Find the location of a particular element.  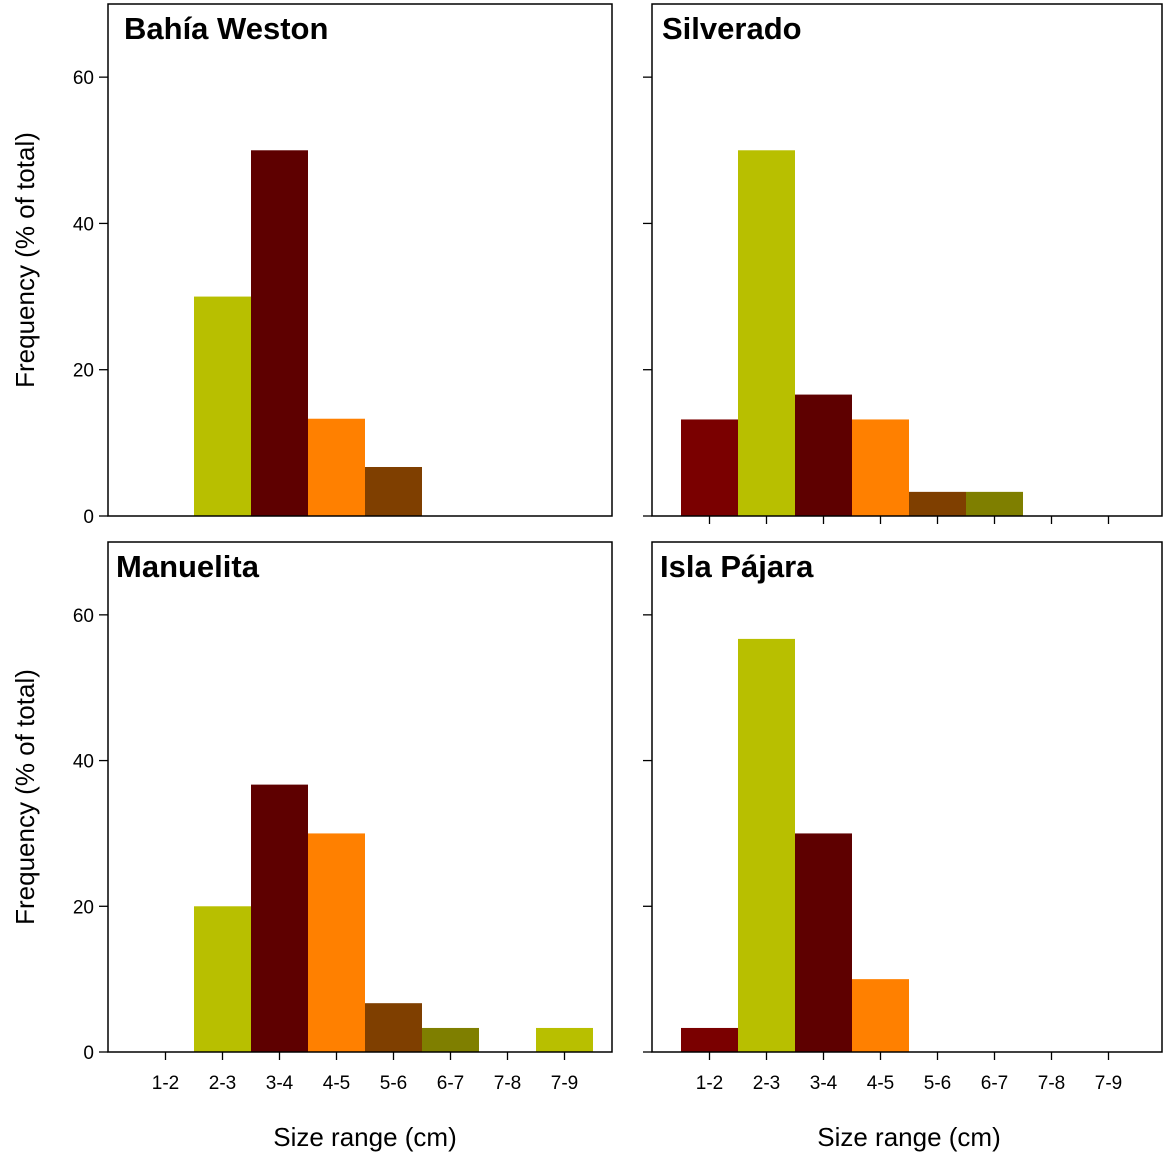

panel-title: Isla Pájara is located at coordinates (737, 566).